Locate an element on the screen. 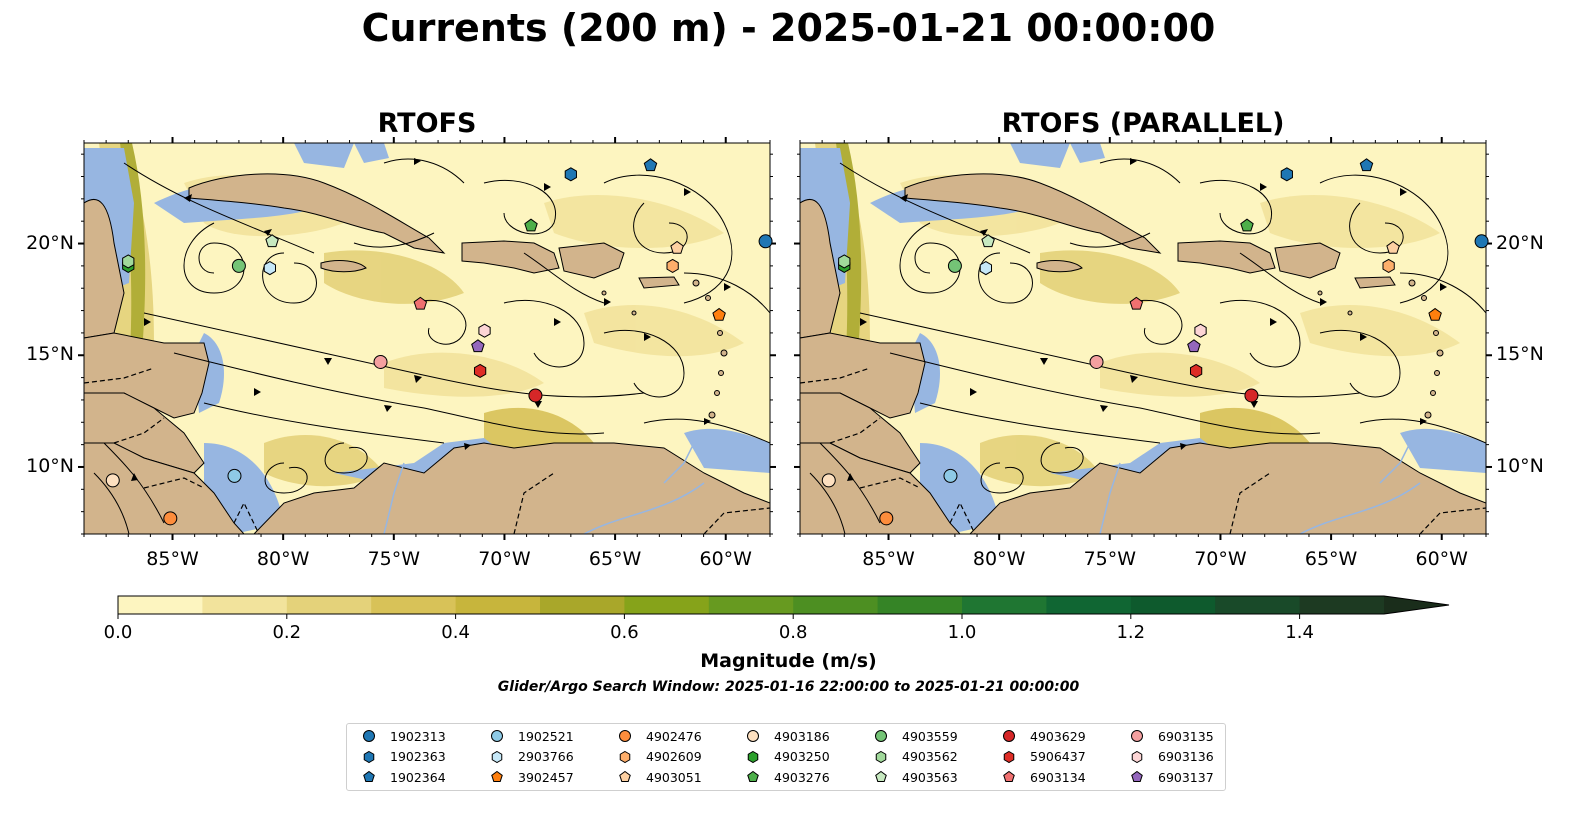 Image resolution: width=1577 pixels, height=827 pixels. legend-item: 3902457 is located at coordinates (532, 777).